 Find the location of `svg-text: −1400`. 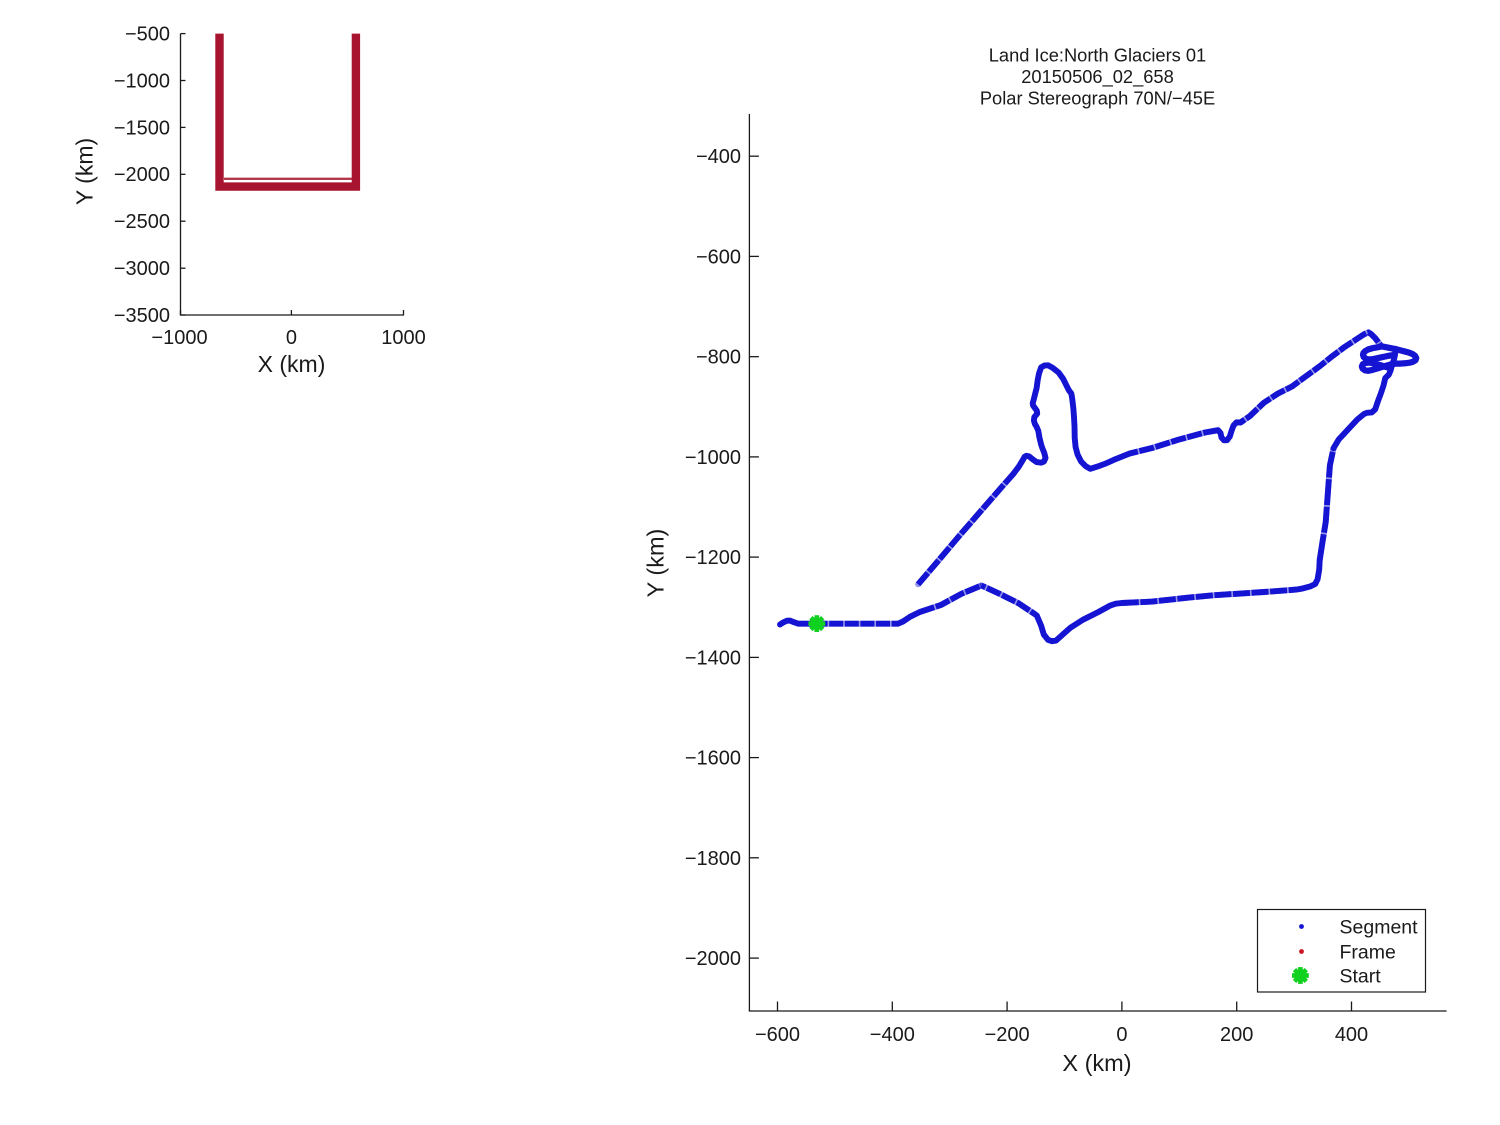

svg-text: −1400 is located at coordinates (713, 658).